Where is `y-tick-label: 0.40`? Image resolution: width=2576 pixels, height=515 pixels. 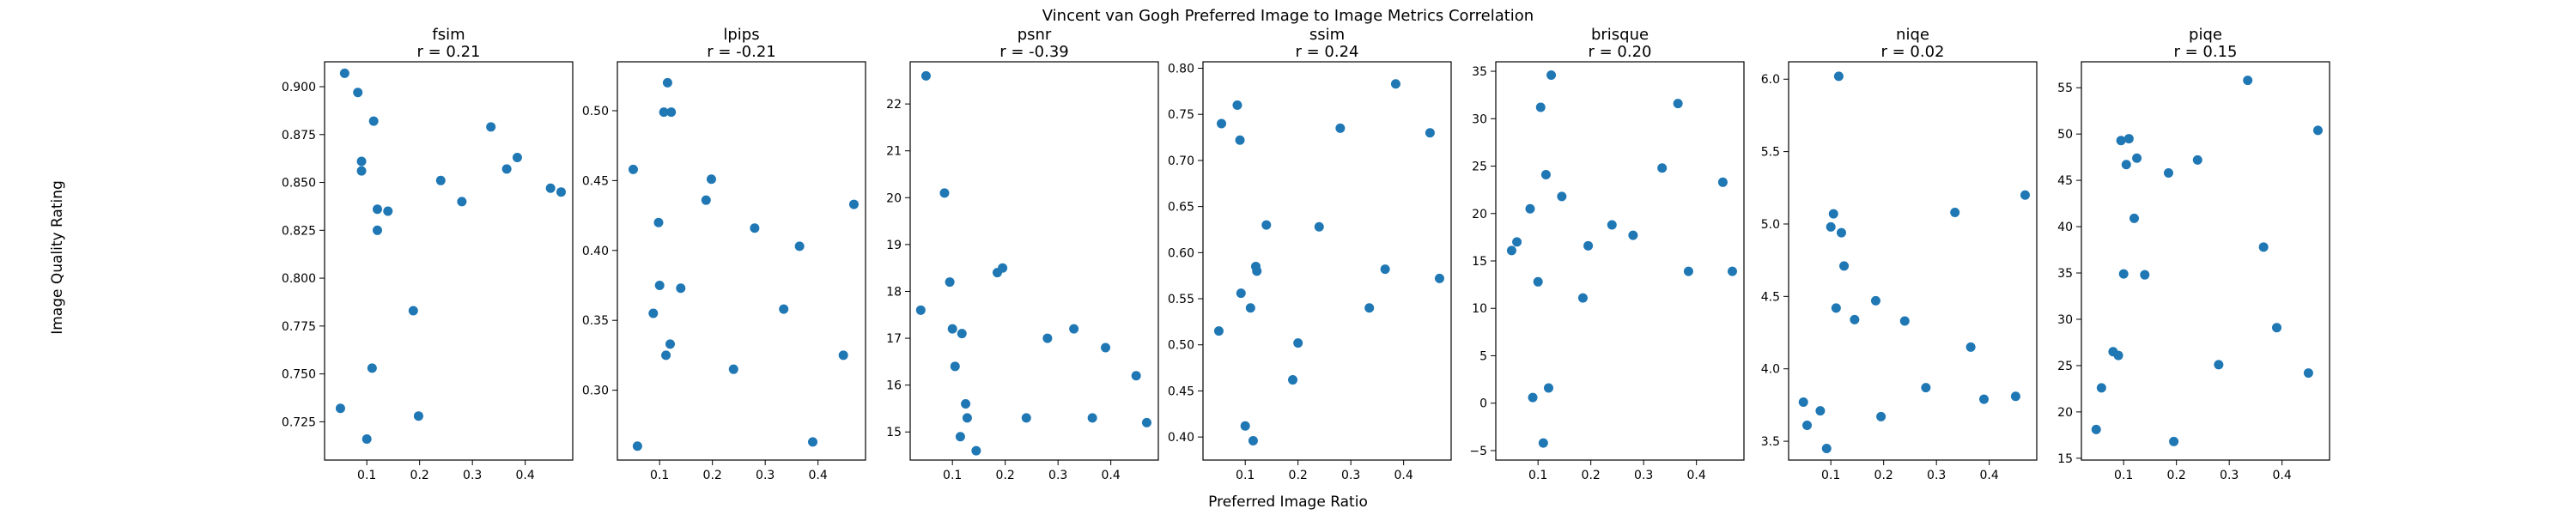
y-tick-label: 0.40 is located at coordinates (596, 251).